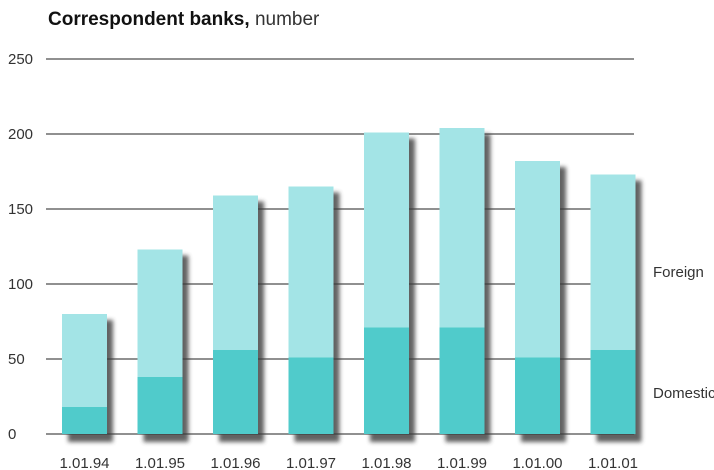 The width and height of the screenshot is (714, 470). What do you see at coordinates (537, 462) in the screenshot?
I see `x-tick-label-1.01.00: 1.01.00` at bounding box center [537, 462].